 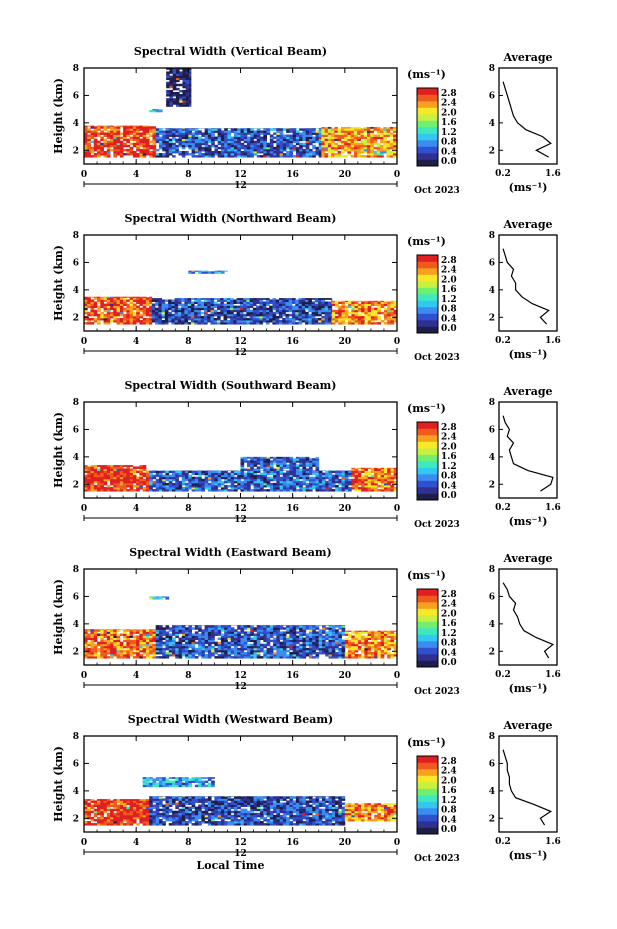 What do you see at coordinates (527, 57) in the screenshot?
I see `average-title: Average` at bounding box center [527, 57].